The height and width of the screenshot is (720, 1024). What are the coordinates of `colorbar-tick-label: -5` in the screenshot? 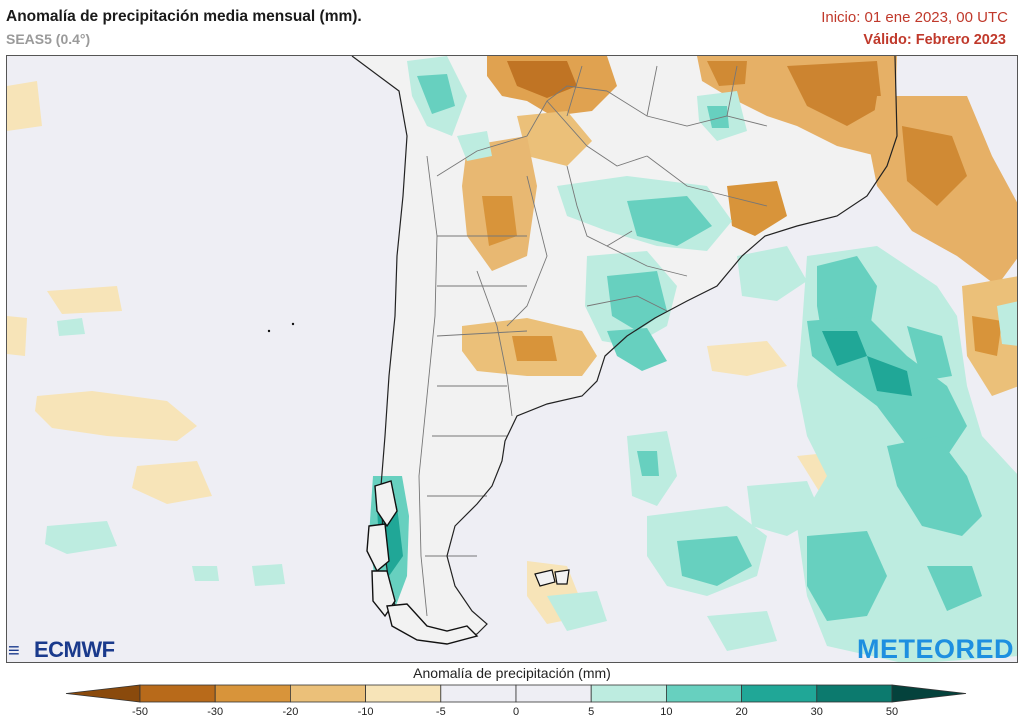 It's located at (440, 712).